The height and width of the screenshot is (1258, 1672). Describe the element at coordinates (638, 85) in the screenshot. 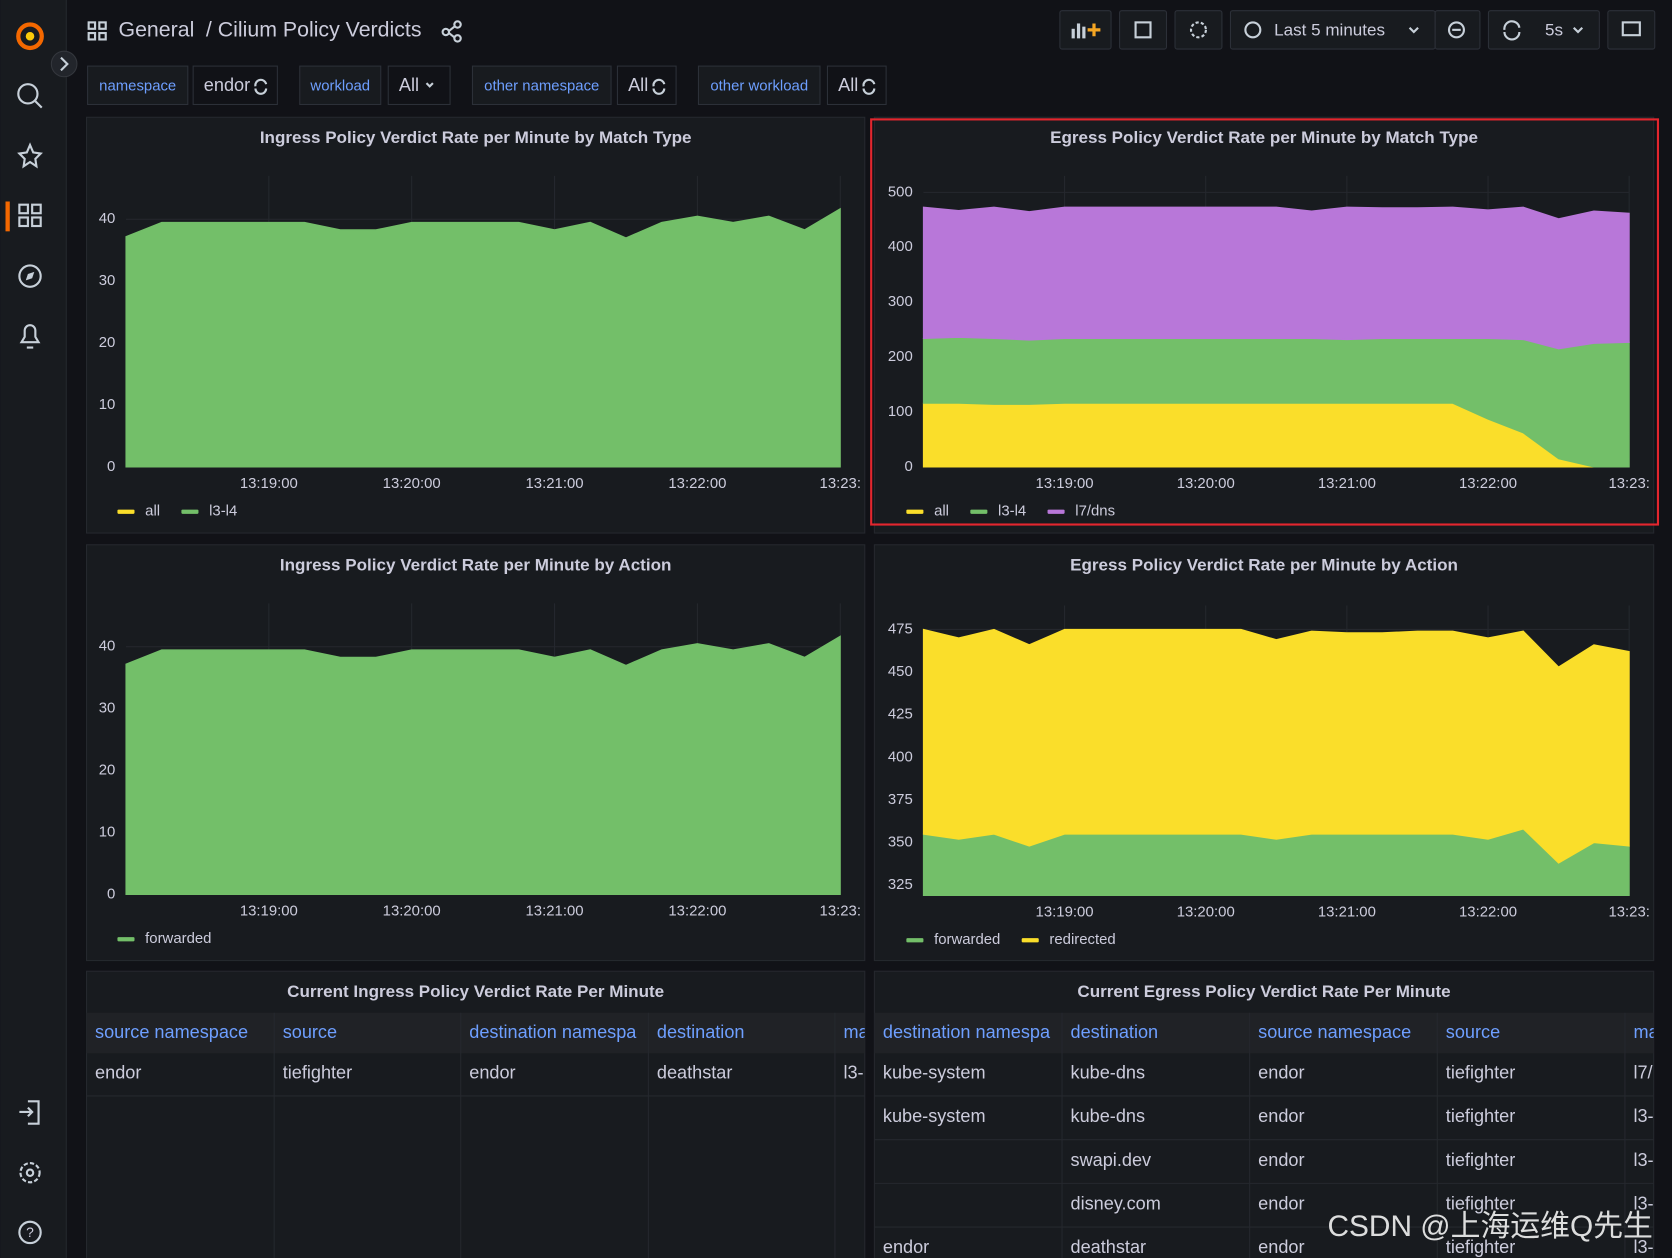

I see `variable-value: All` at that location.